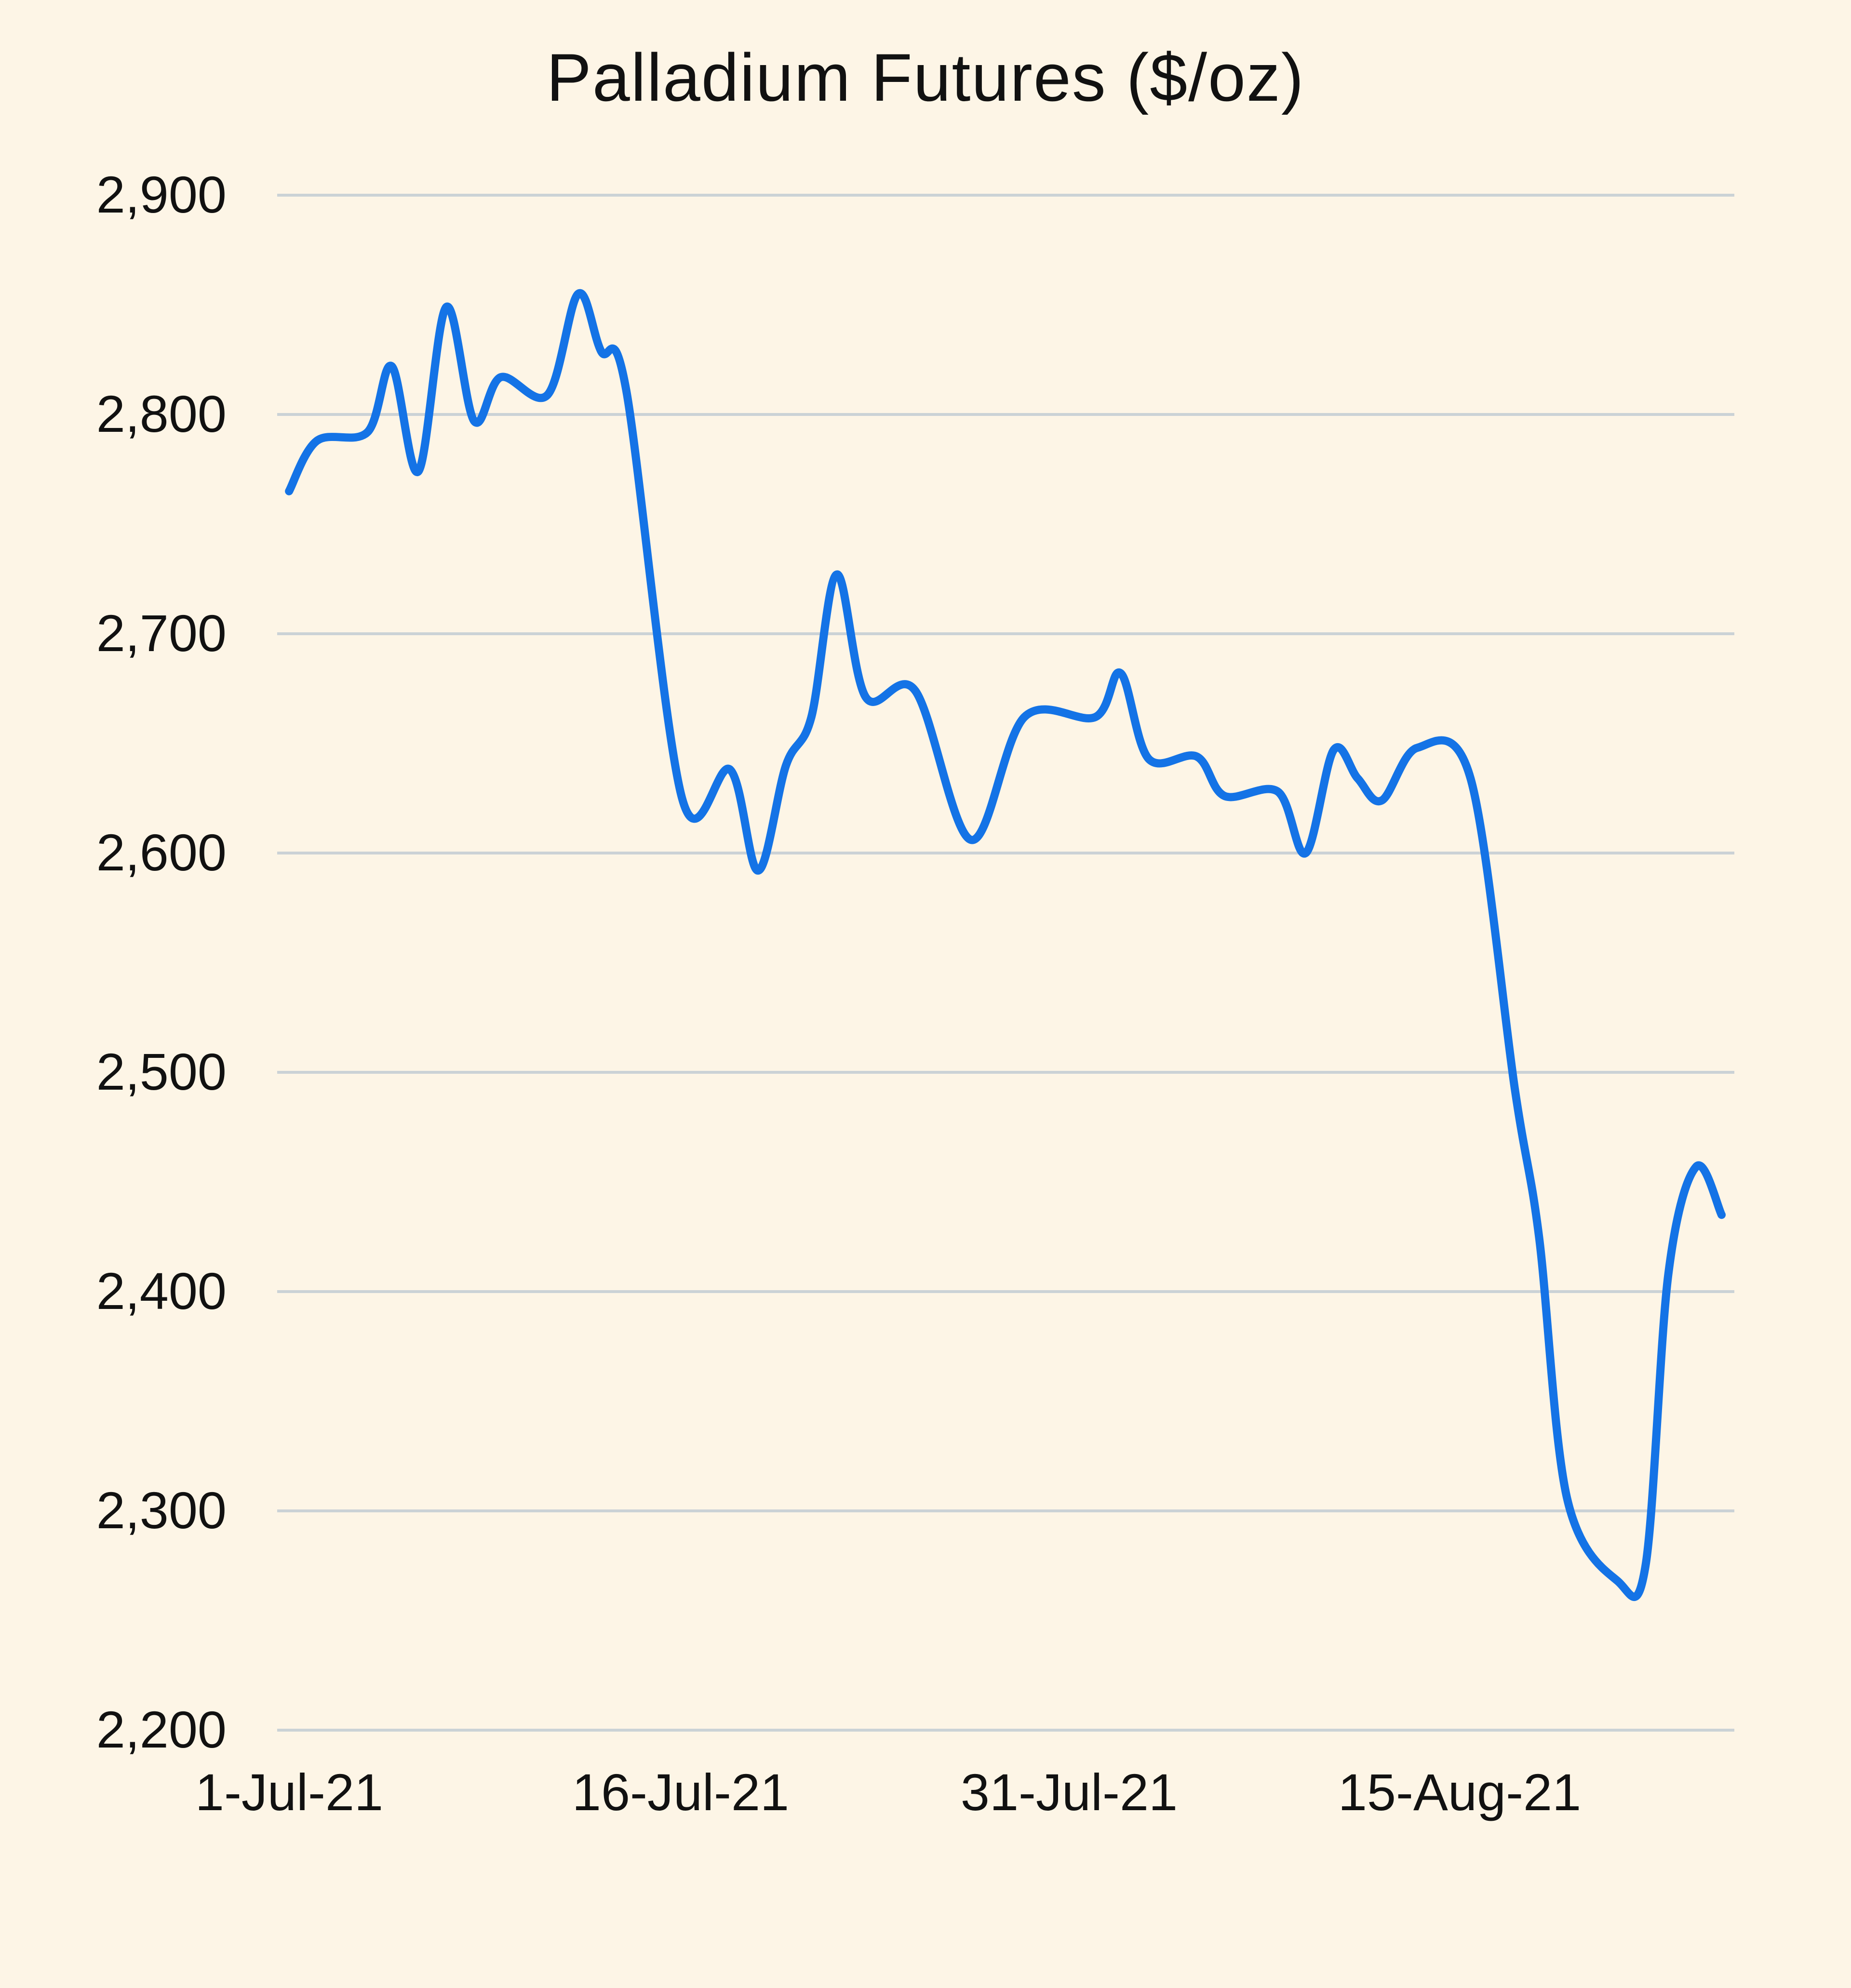 This screenshot has width=1851, height=1988. What do you see at coordinates (289, 1792) in the screenshot?
I see `x-tick-label: 1-Jul-21` at bounding box center [289, 1792].